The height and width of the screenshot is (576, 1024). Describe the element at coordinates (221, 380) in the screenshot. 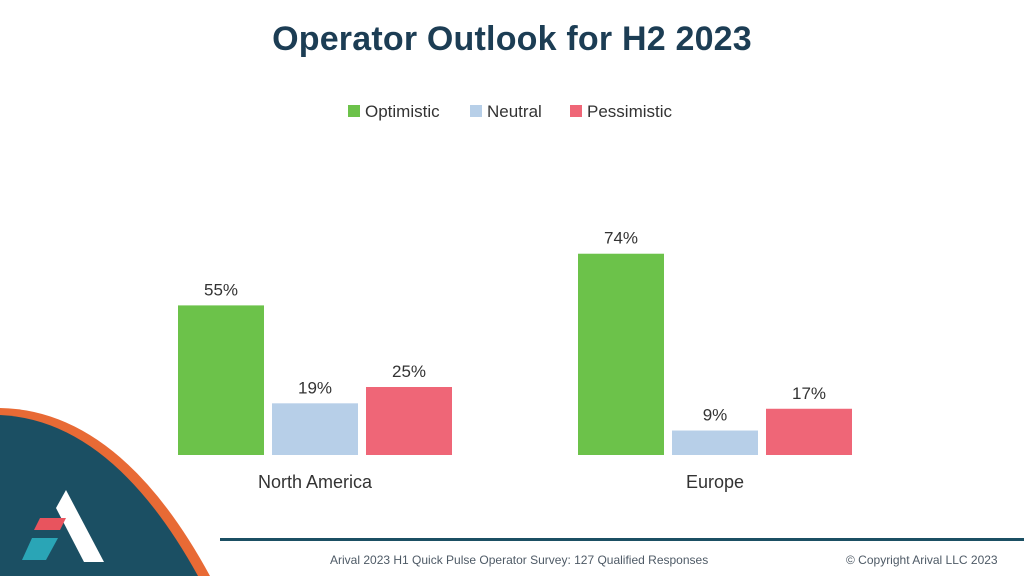

I see `bar-north-america-optimistic` at that location.